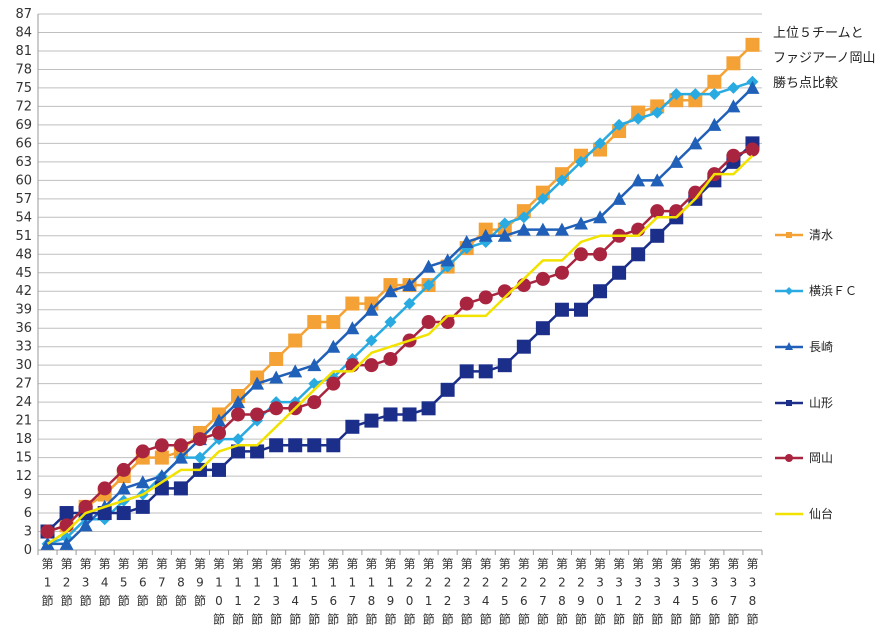  I want to click on y-tick-label: 18, so click(23, 439).